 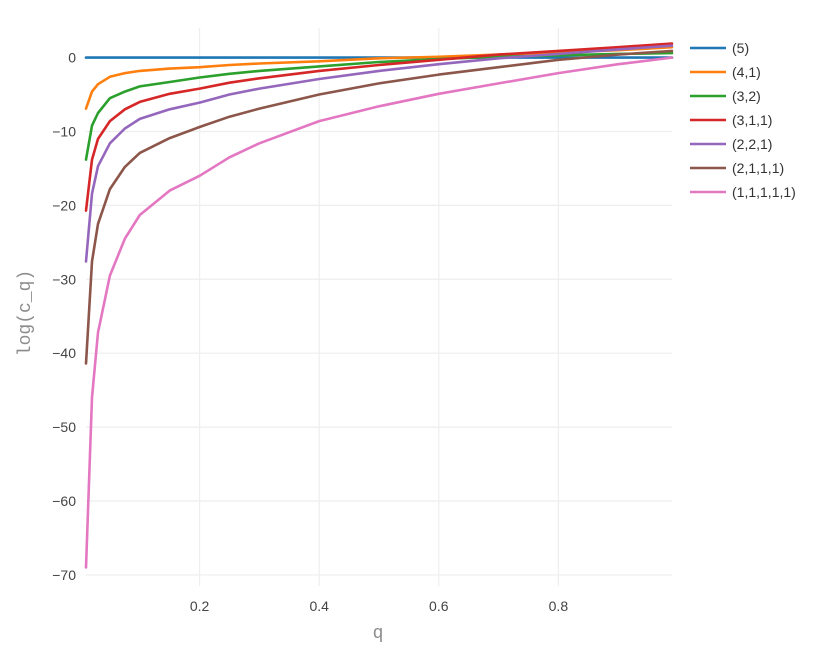 What do you see at coordinates (731, 144) in the screenshot?
I see `legend-item: (2,2,1)` at bounding box center [731, 144].